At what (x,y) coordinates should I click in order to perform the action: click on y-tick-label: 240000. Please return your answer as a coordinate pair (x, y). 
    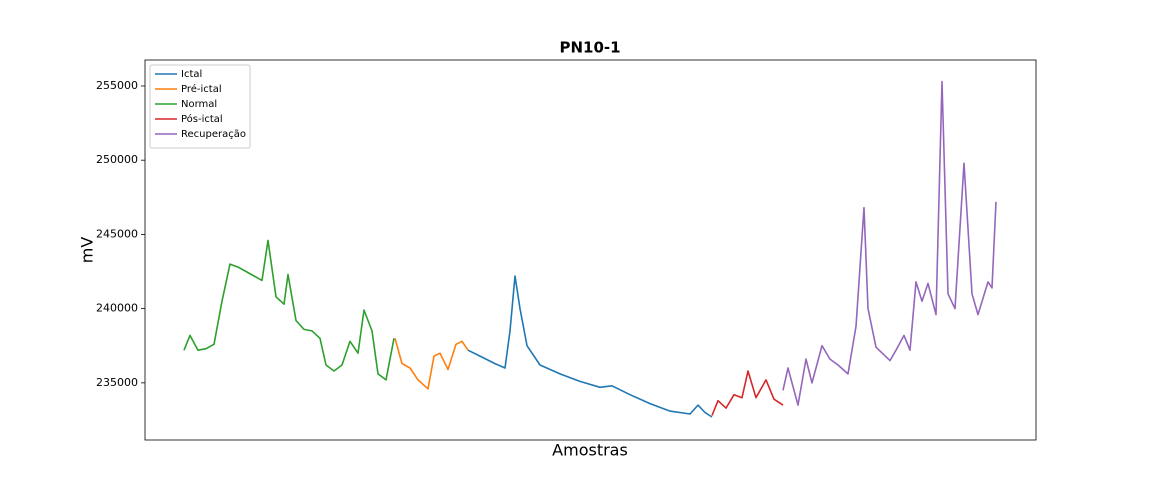
    Looking at the image, I should click on (117, 308).